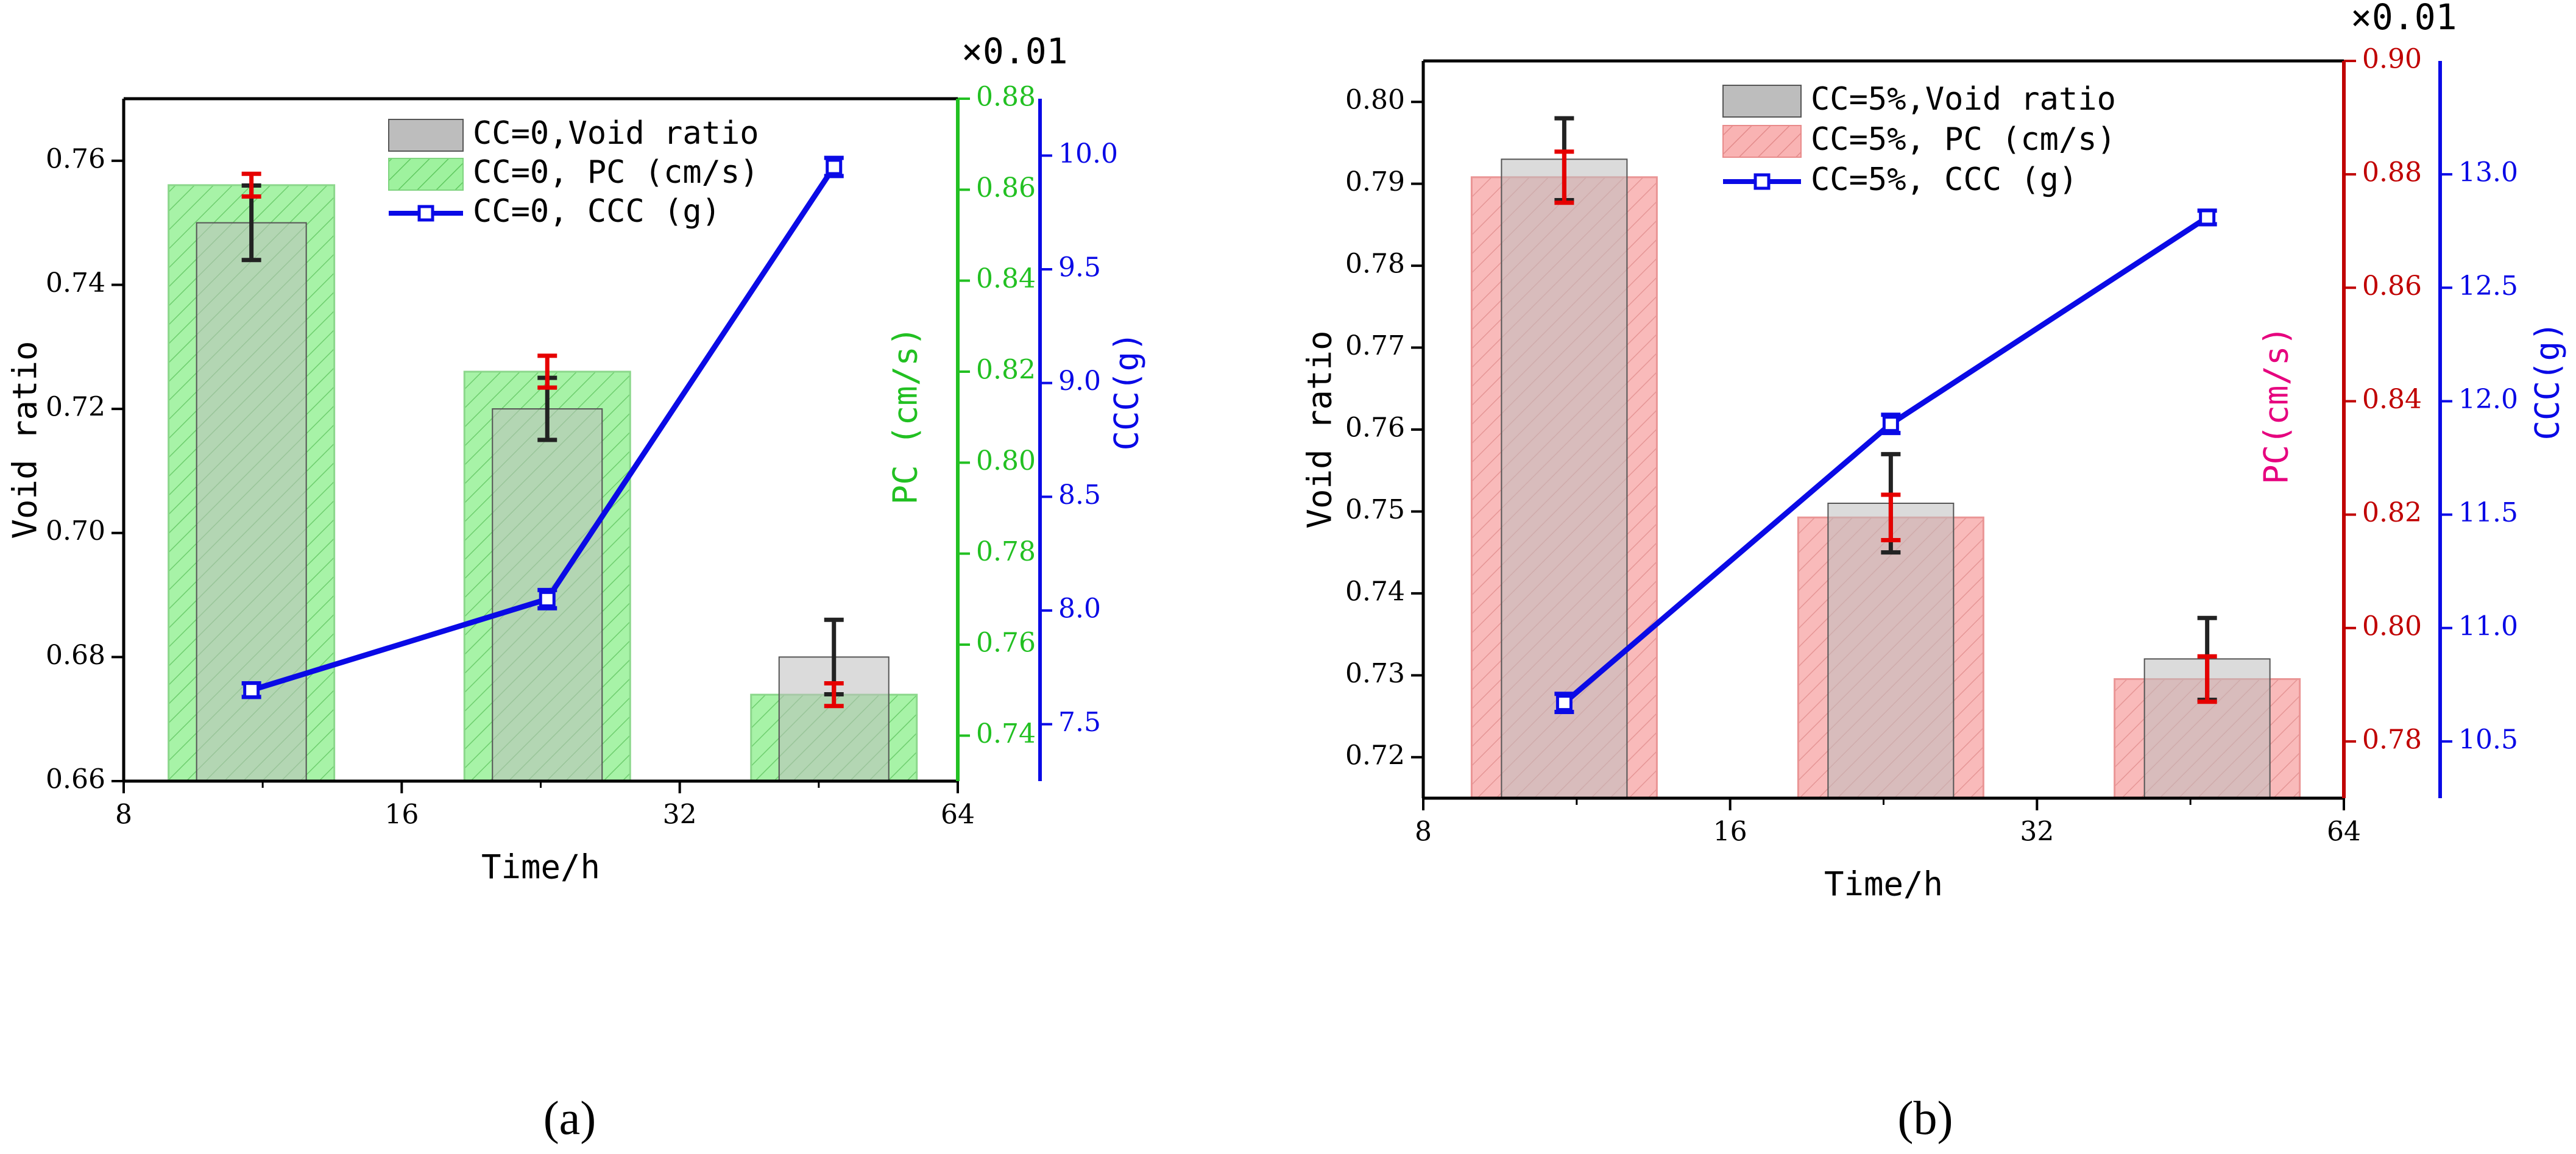 The width and height of the screenshot is (2576, 1154). I want to click on legend-label-pc: CC=0, PC (cm/s), so click(616, 172).